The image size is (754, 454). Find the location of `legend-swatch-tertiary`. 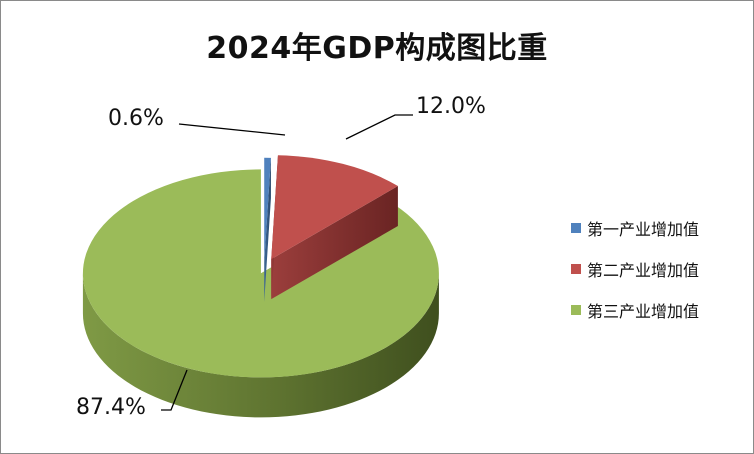

legend-swatch-tertiary is located at coordinates (576, 309).